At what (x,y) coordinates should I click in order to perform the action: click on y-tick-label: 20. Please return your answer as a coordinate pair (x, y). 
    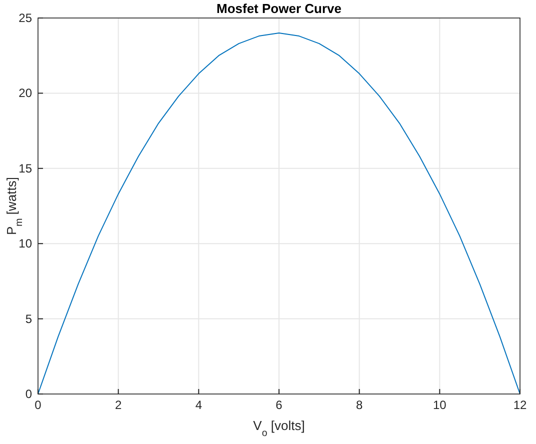
    Looking at the image, I should click on (25, 93).